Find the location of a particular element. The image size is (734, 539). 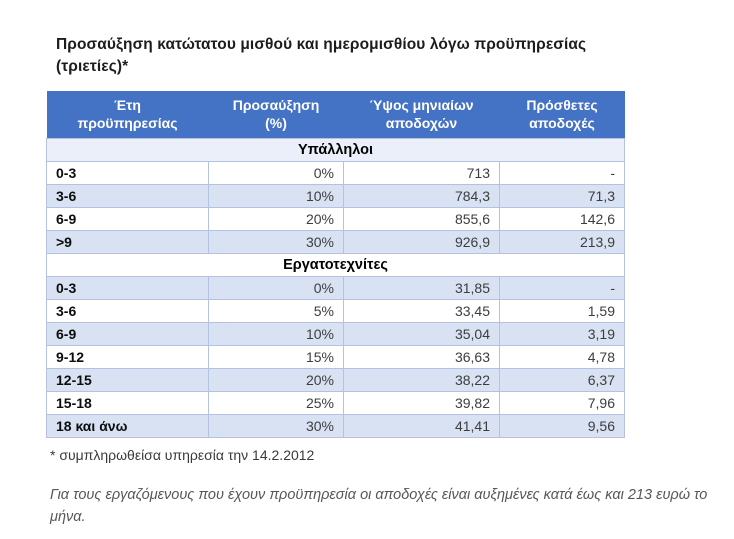

monthly-salary-cell: 35,04 is located at coordinates (421, 333).